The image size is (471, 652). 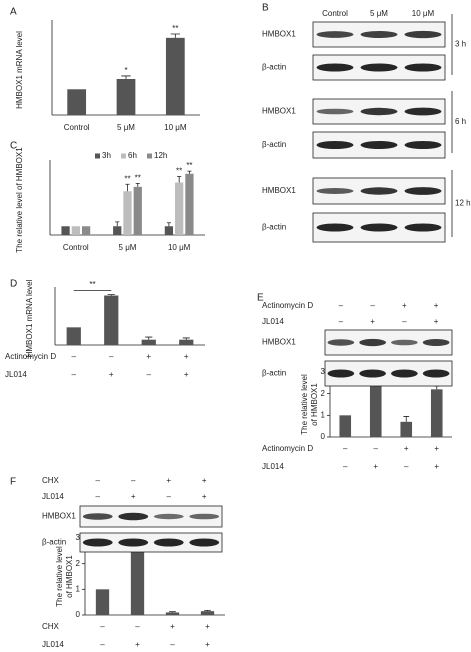 What do you see at coordinates (106, 155) in the screenshot?
I see `legend-label: 3h` at bounding box center [106, 155].